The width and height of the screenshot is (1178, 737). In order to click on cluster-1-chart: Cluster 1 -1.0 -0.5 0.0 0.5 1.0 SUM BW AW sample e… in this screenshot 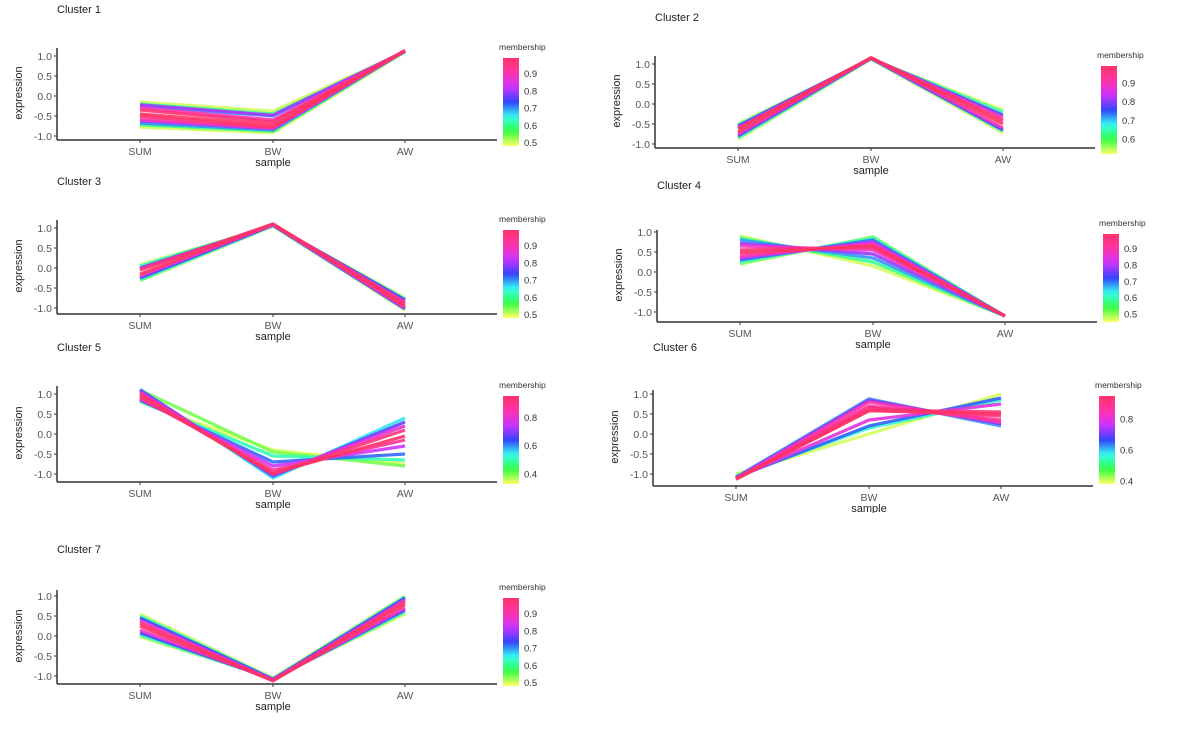, I will do `click(279, 86)`.